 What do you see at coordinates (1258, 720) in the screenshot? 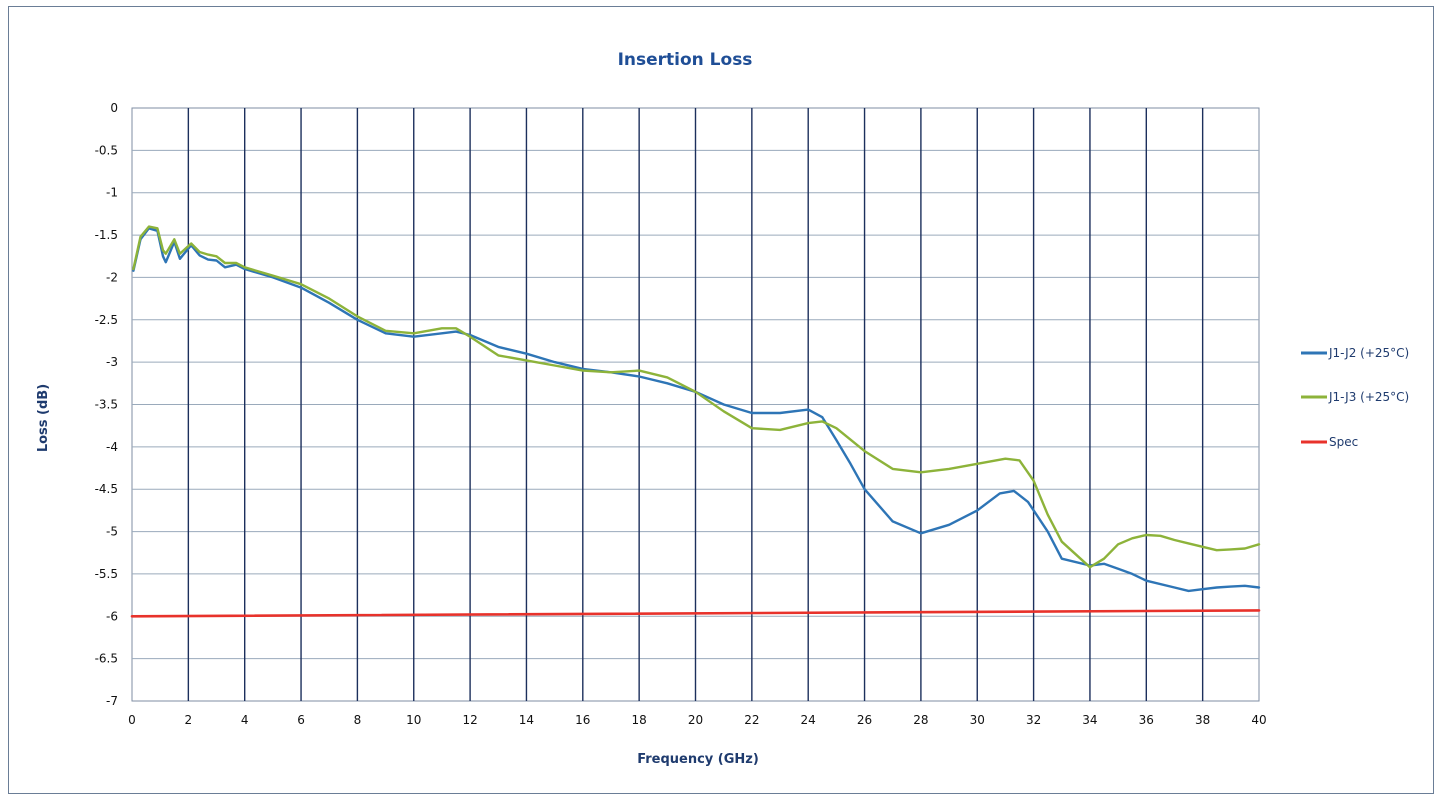
I see `x-tick-label: 40` at bounding box center [1258, 720].